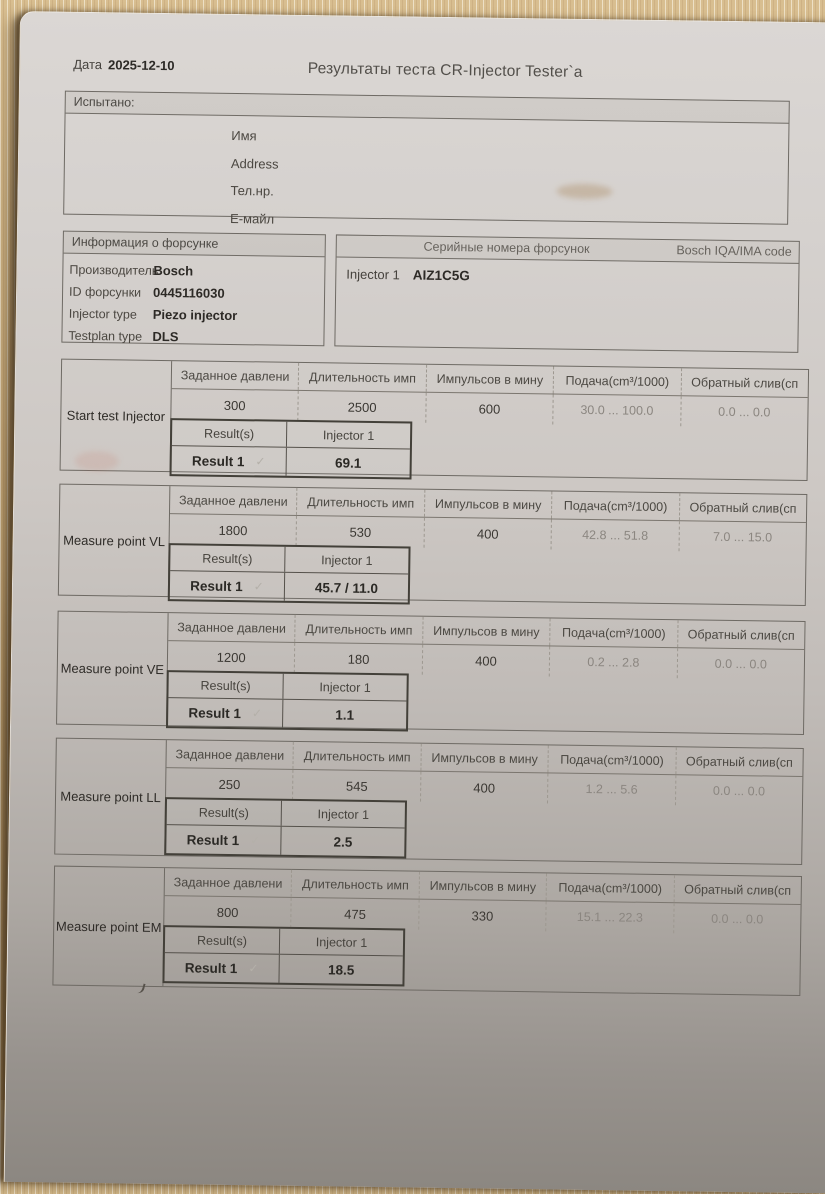  What do you see at coordinates (233, 530) in the screenshot?
I see `value-pressure: 1800` at bounding box center [233, 530].